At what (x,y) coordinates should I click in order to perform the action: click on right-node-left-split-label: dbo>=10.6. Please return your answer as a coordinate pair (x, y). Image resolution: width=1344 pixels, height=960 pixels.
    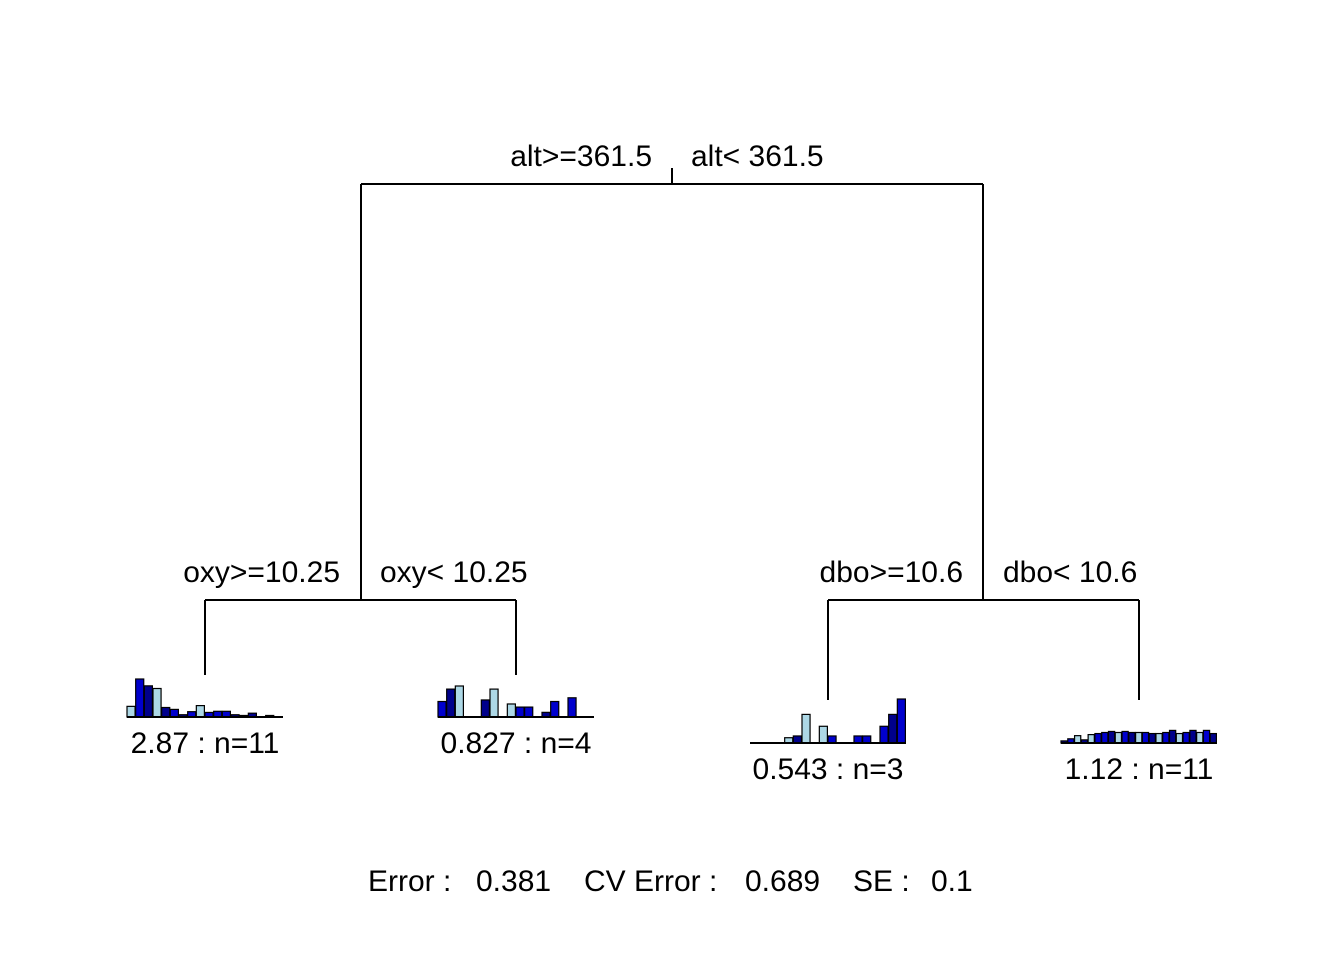
    Looking at the image, I should click on (891, 572).